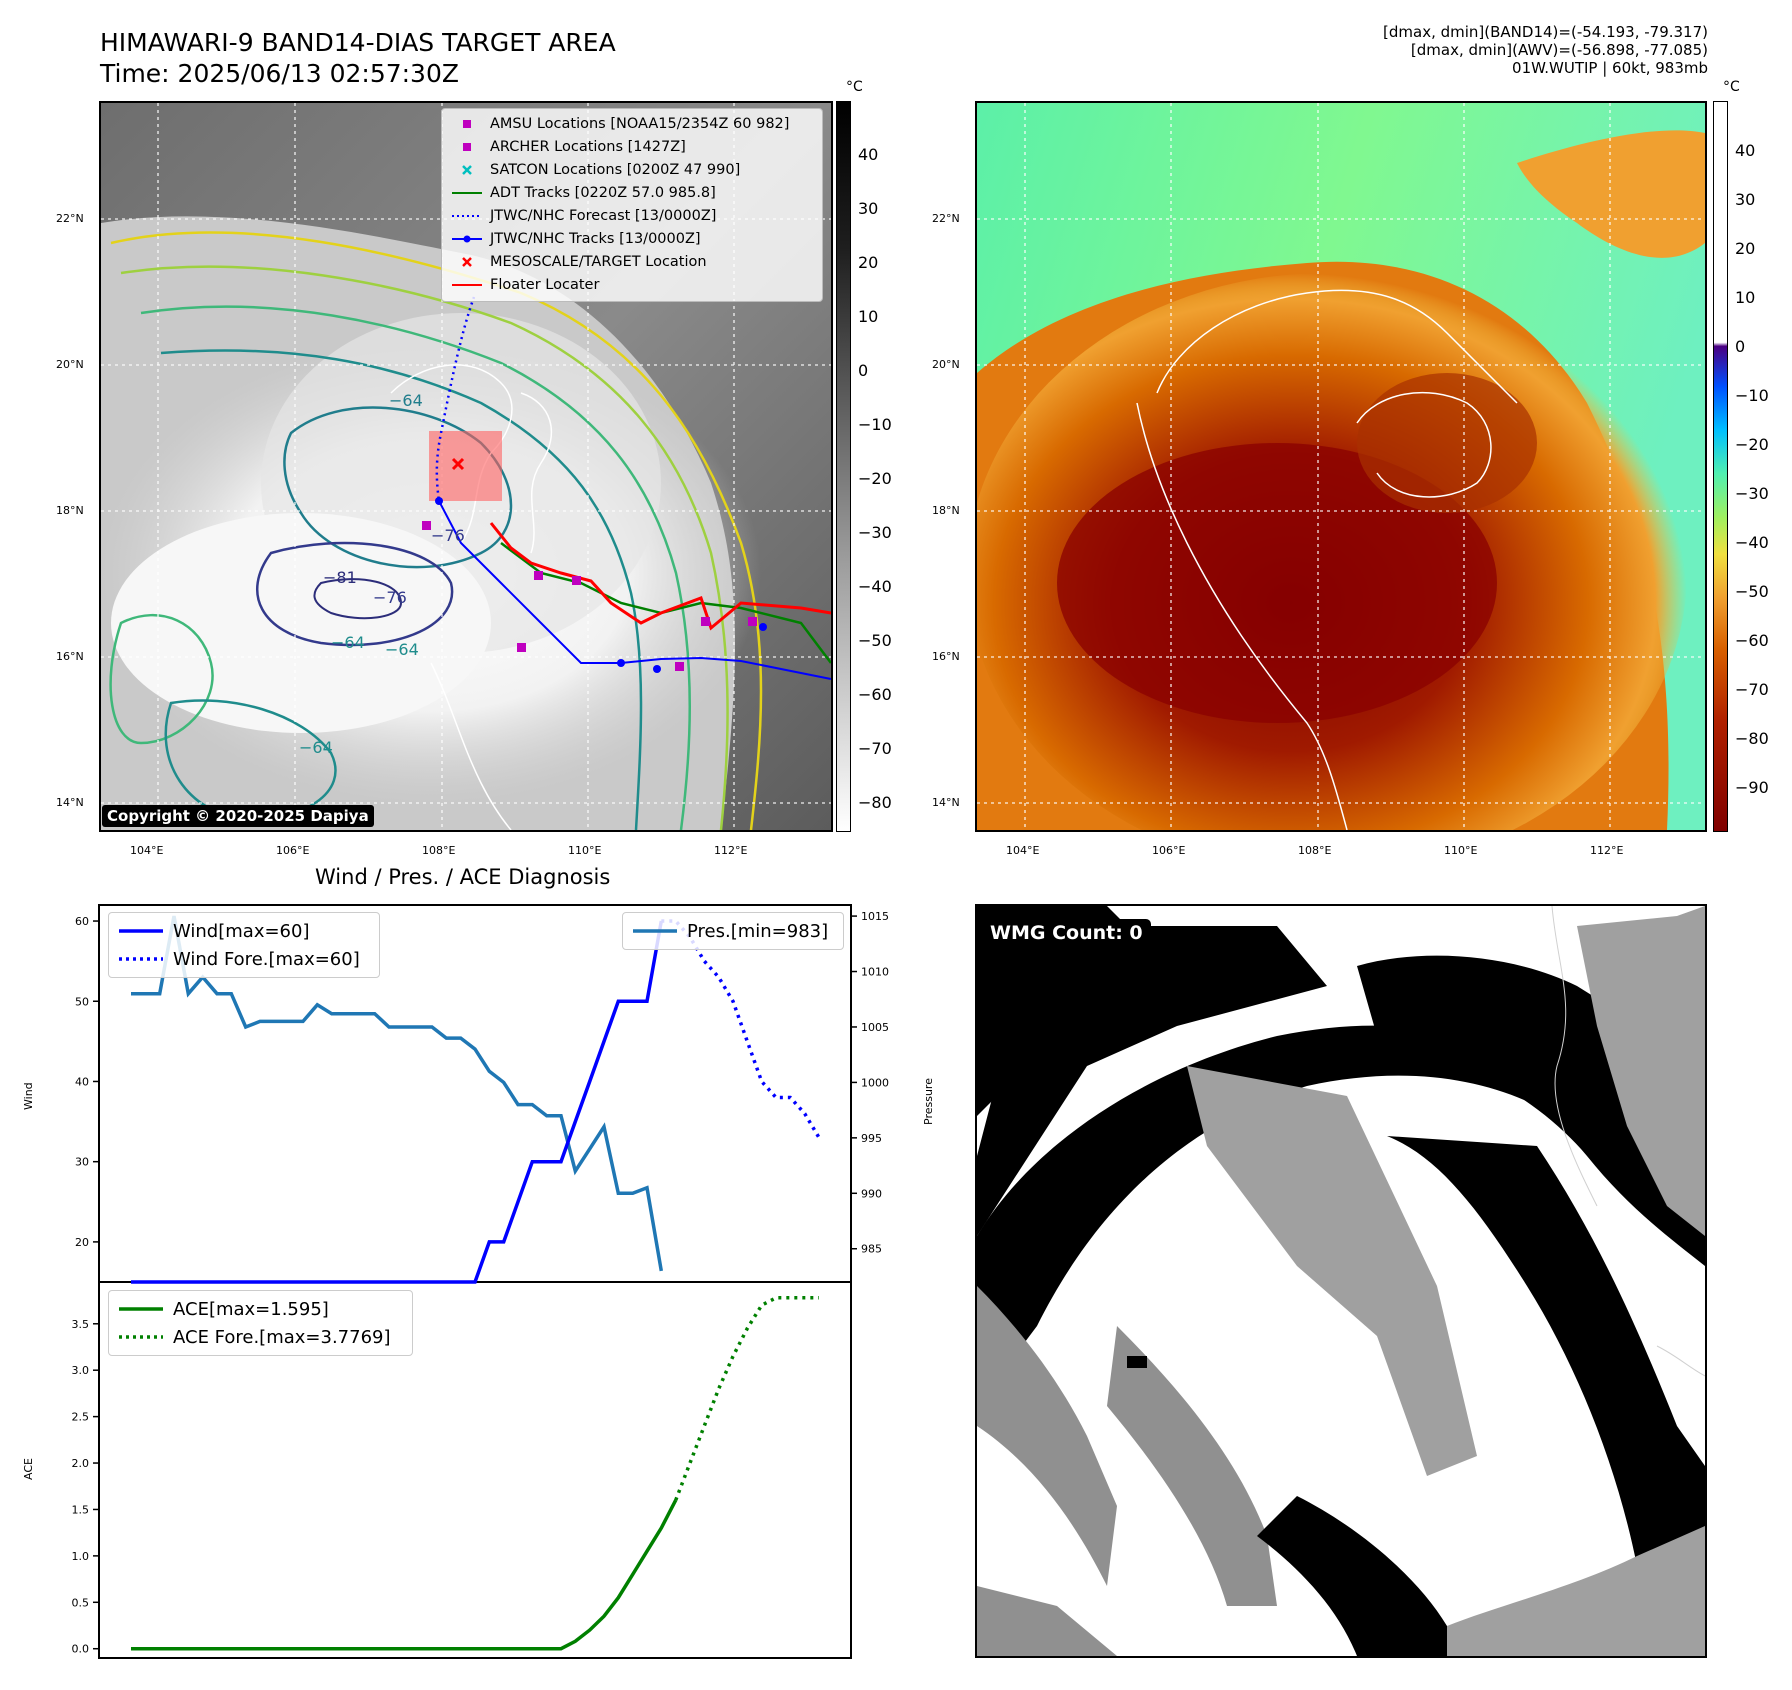  I want to click on legend-item-satcon: SATCON Locations [0200Z 47 990], so click(596, 170).